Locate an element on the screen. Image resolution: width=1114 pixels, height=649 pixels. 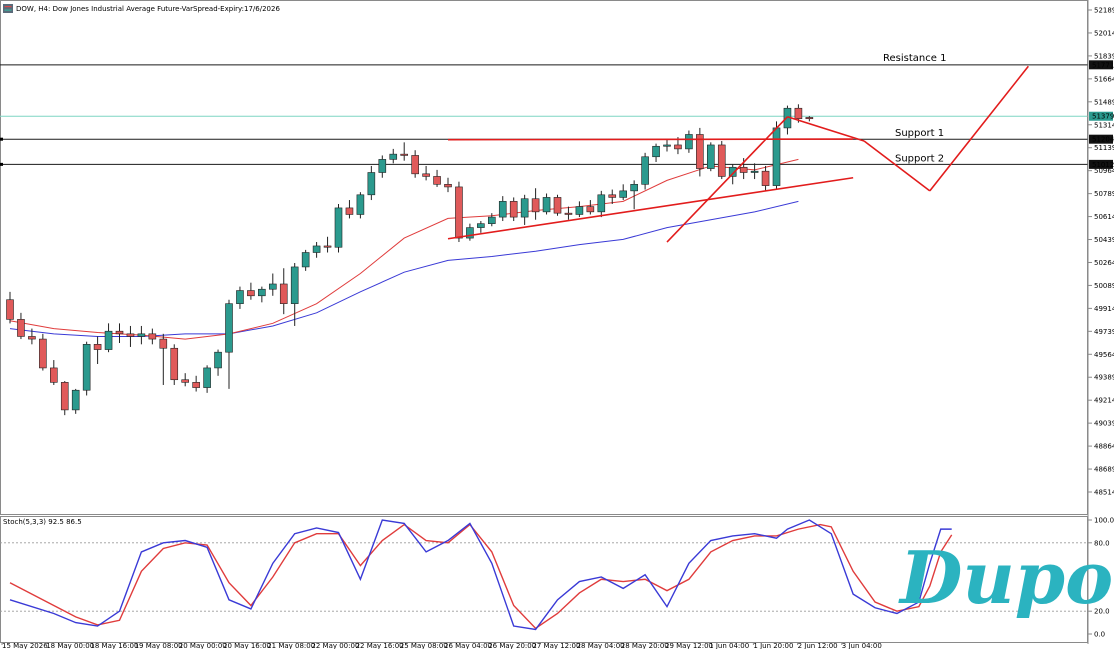
time-tick-label: 20 May 00:00 is located at coordinates (203, 645).